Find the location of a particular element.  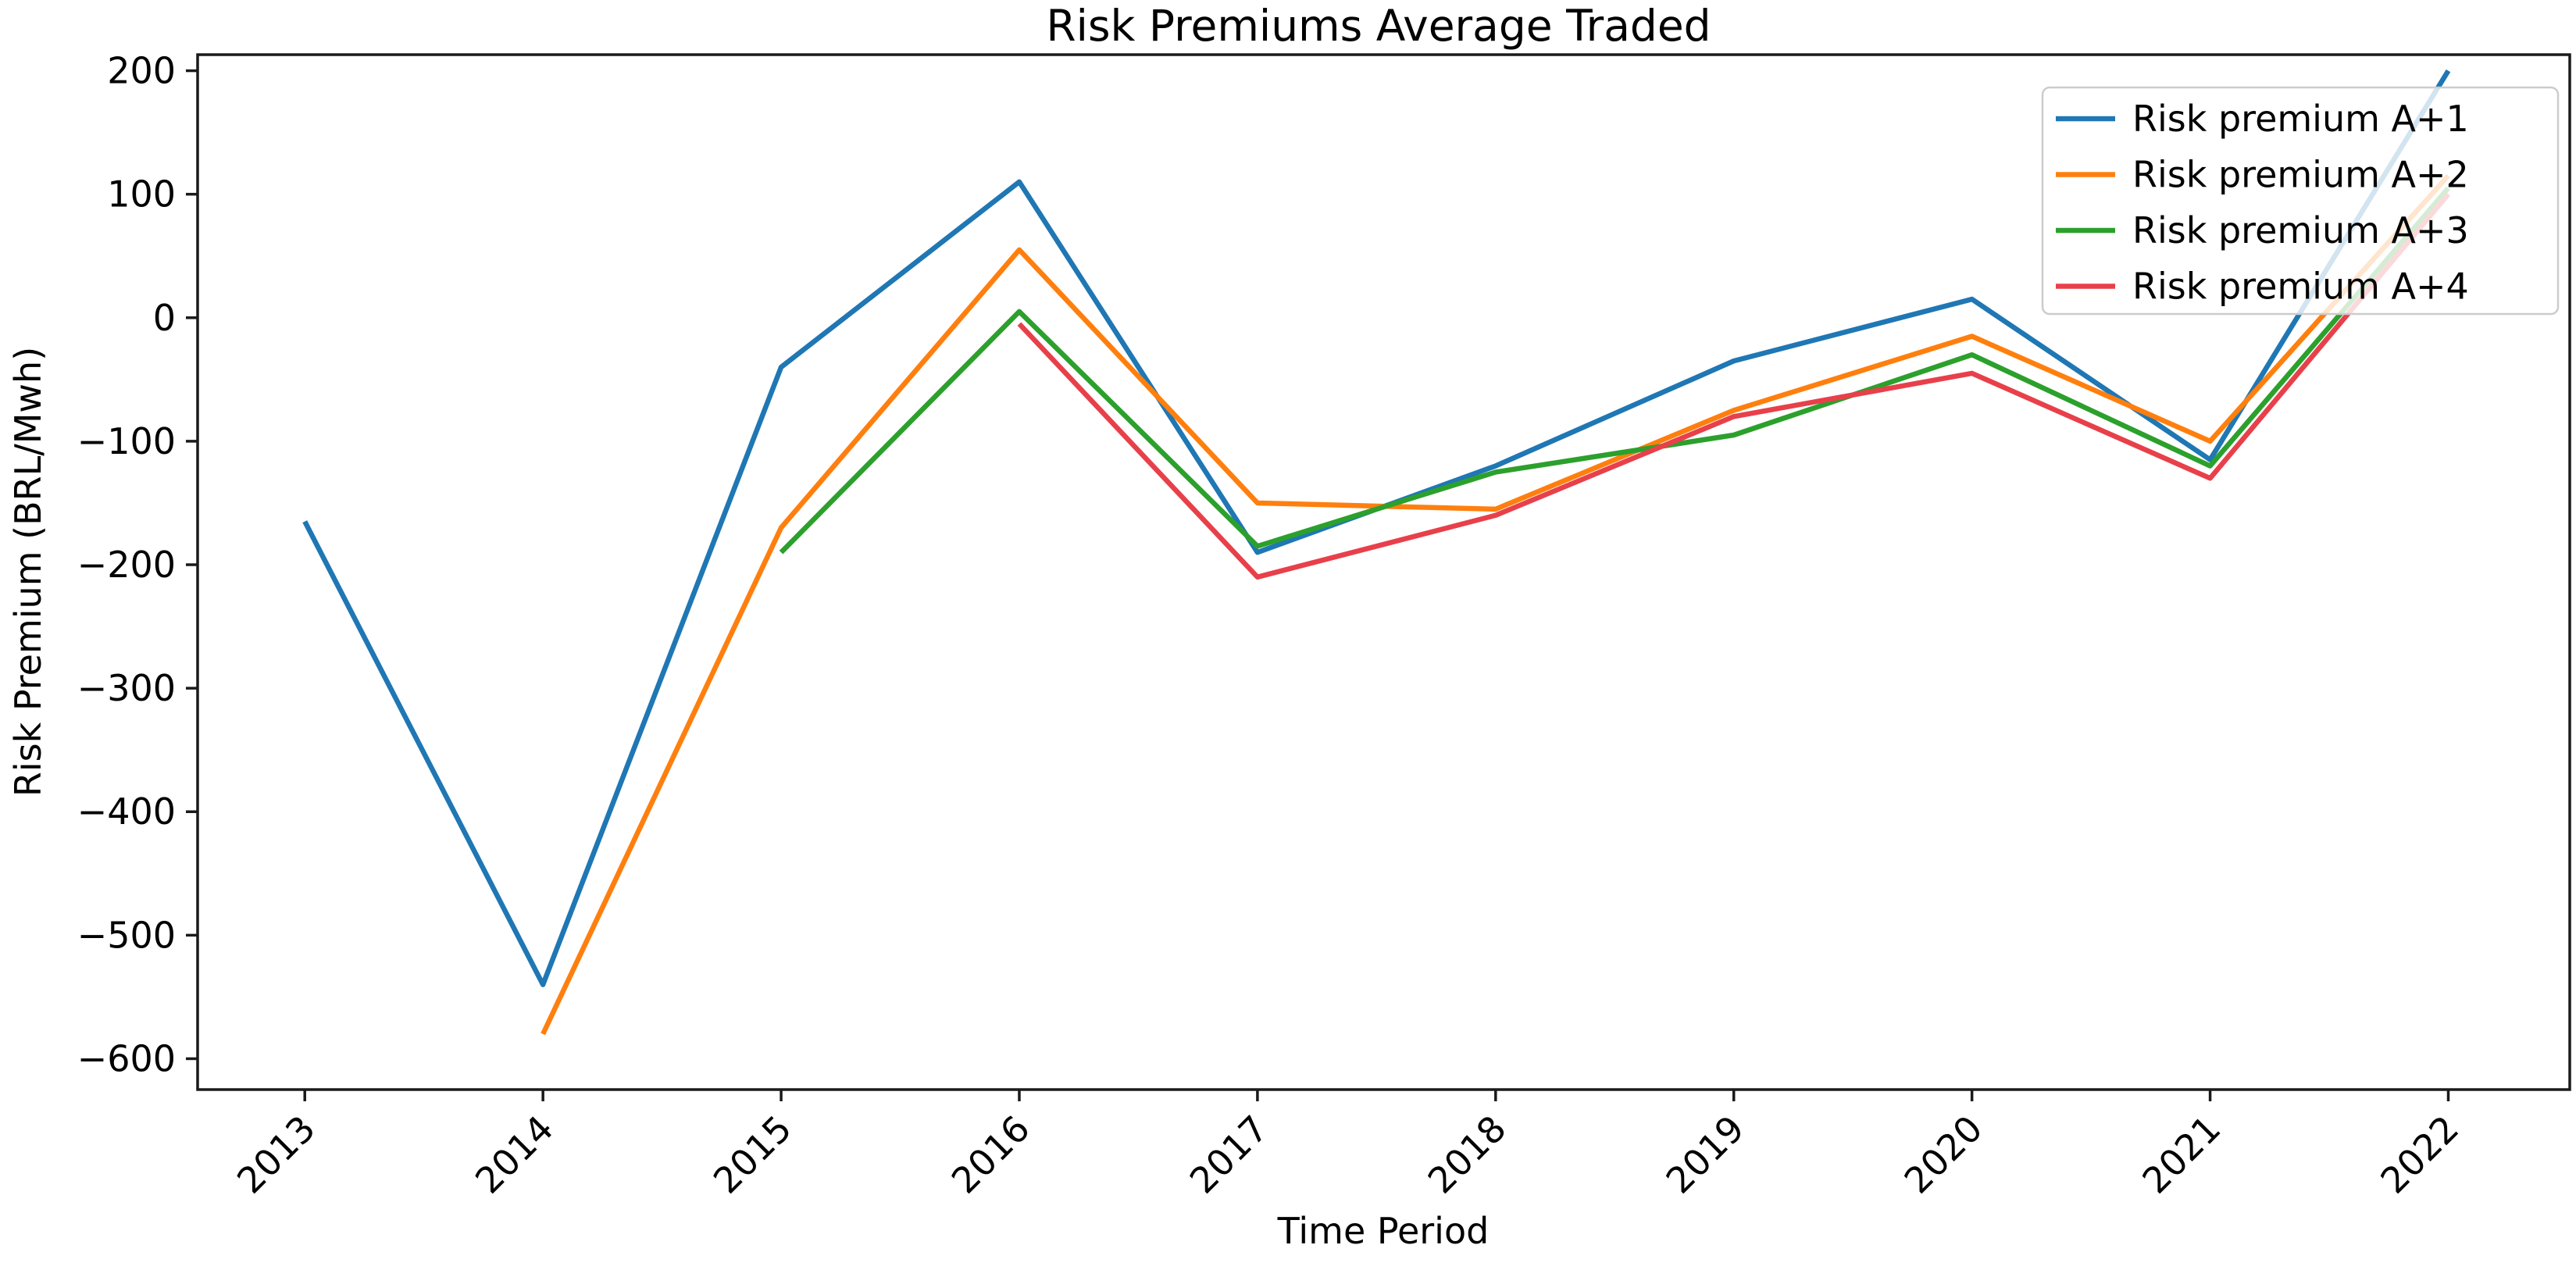

x-tick-label: 2021 is located at coordinates (2181, 1155).